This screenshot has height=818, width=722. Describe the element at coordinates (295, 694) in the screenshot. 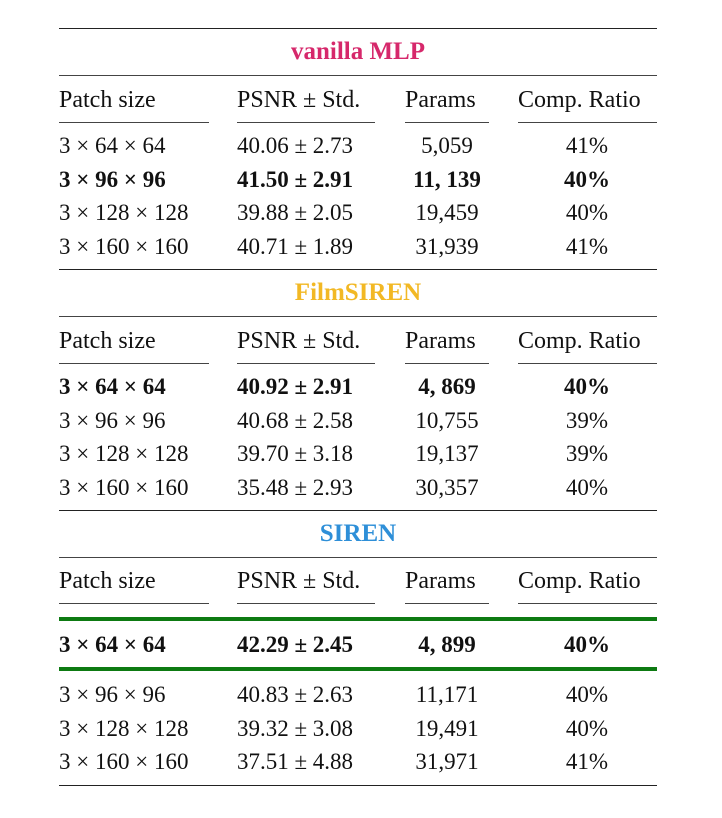

I see `cell-psnr: 40.83 ± 2.63` at that location.